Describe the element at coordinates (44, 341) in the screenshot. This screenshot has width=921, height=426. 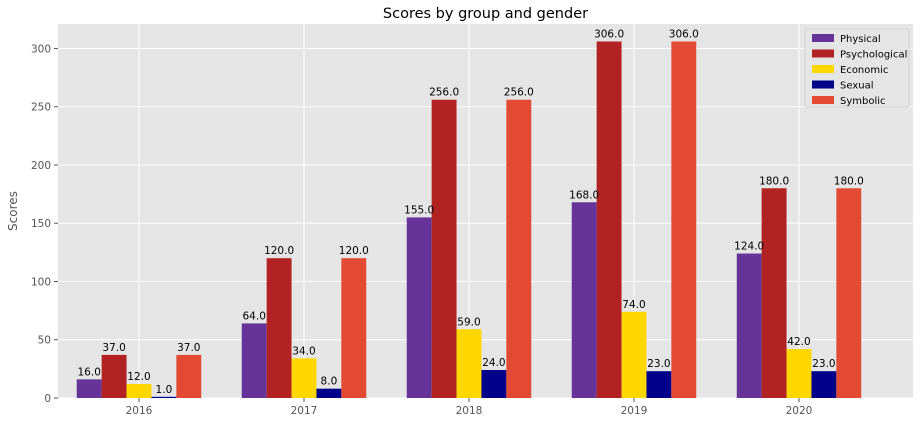
I see `y-tick-label: 50` at that location.